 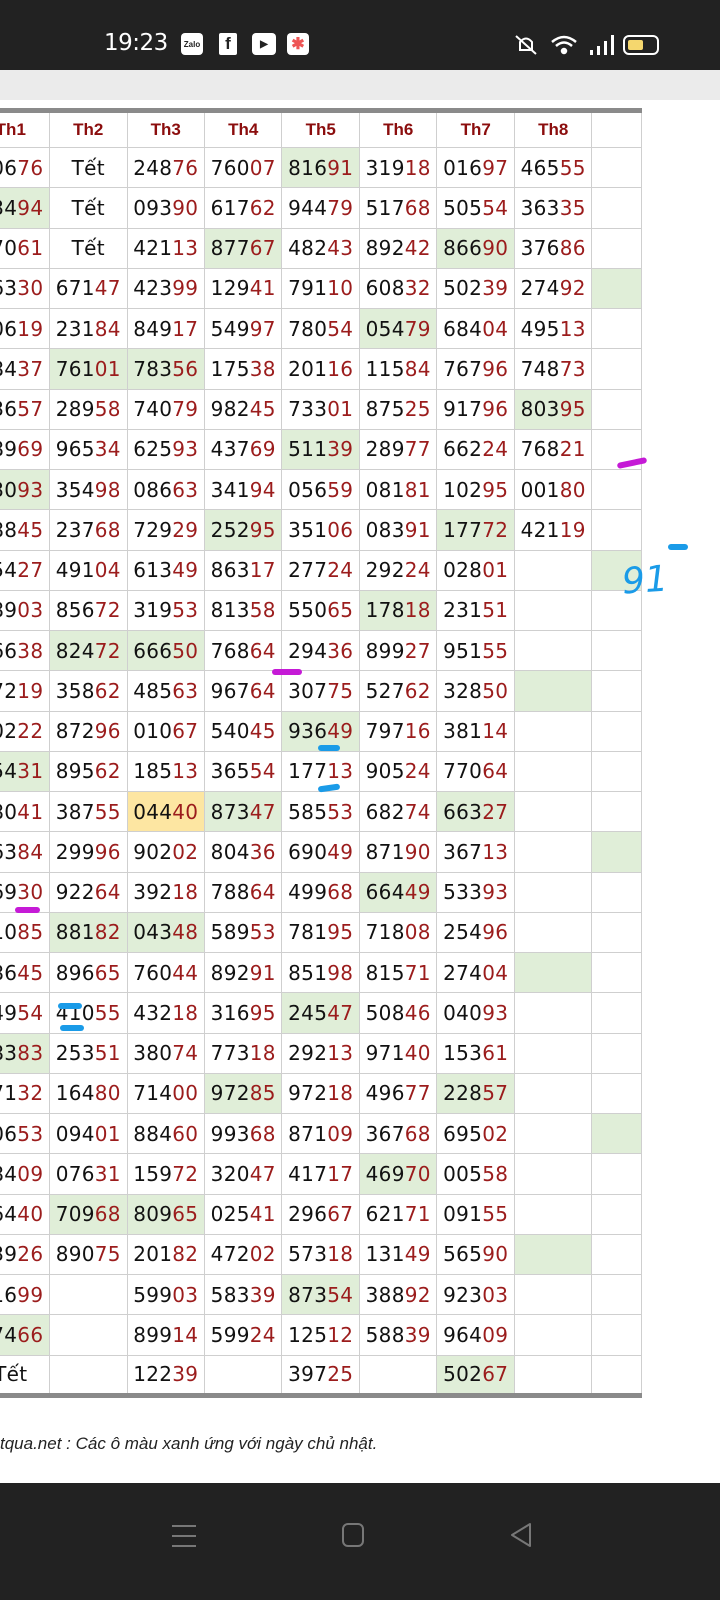 I want to click on table-cell: 66327, so click(x=475, y=811).